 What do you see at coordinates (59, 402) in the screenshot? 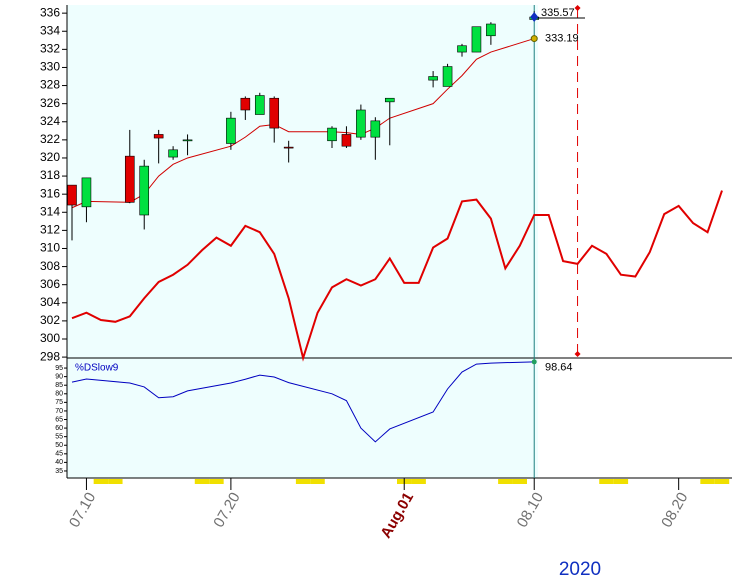
I see `indicator-tick-label: 75` at bounding box center [59, 402].